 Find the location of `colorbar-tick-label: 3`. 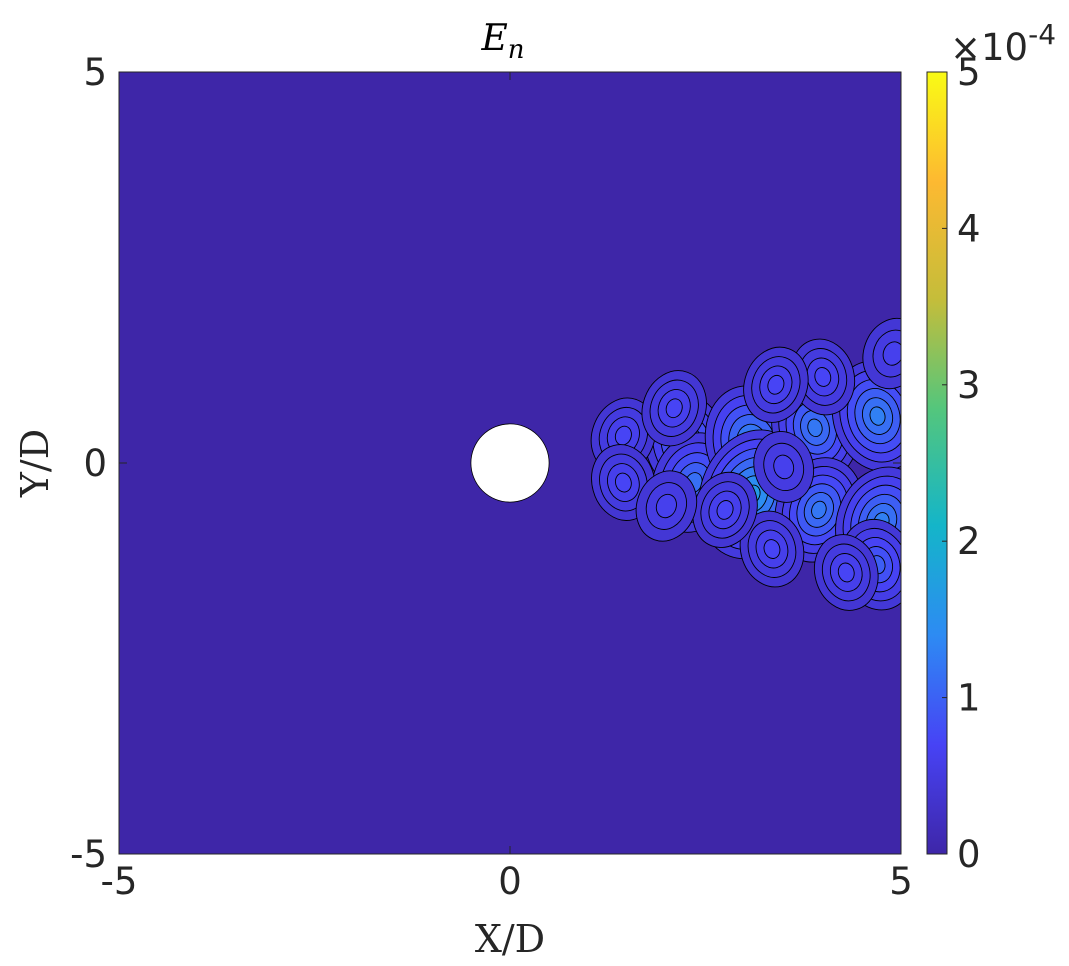

colorbar-tick-label: 3 is located at coordinates (969, 385).